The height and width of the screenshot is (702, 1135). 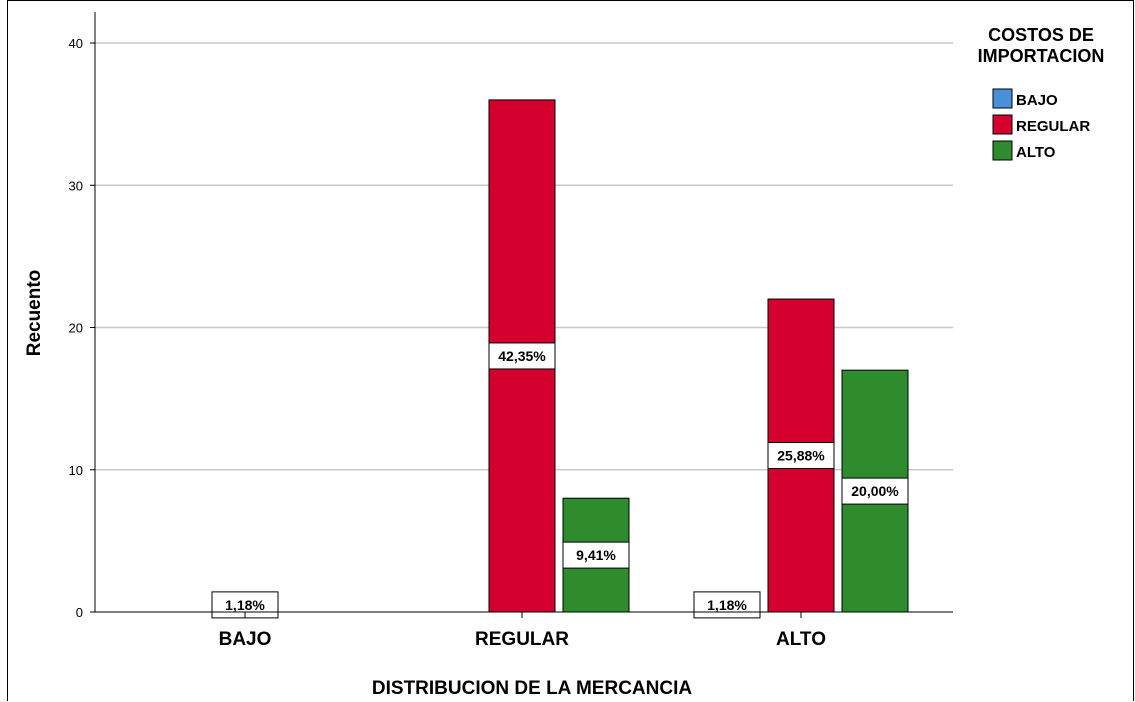 I want to click on legend-label-regular: REGULAR, so click(x=1053, y=126).